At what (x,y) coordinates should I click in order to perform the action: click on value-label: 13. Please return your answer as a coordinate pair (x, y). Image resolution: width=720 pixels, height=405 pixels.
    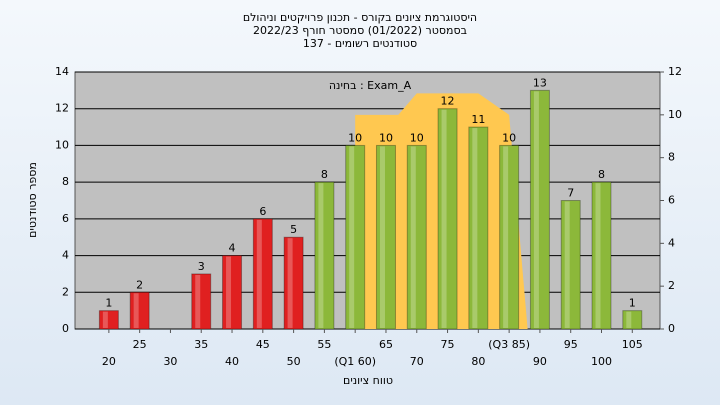
    Looking at the image, I should click on (540, 82).